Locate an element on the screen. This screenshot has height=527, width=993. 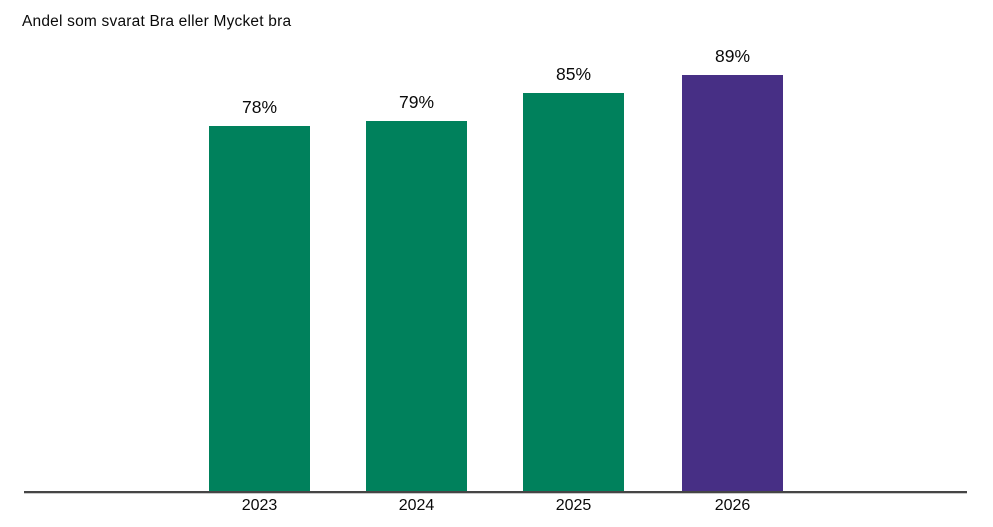
x-tick-2023: 2023 is located at coordinates (259, 505).